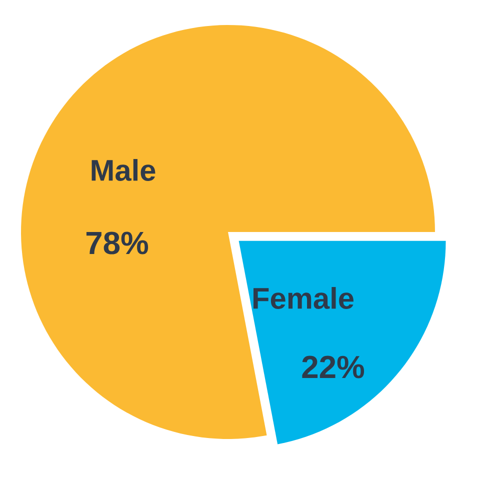  Describe the element at coordinates (124, 170) in the screenshot. I see `slice-label: Male` at that location.